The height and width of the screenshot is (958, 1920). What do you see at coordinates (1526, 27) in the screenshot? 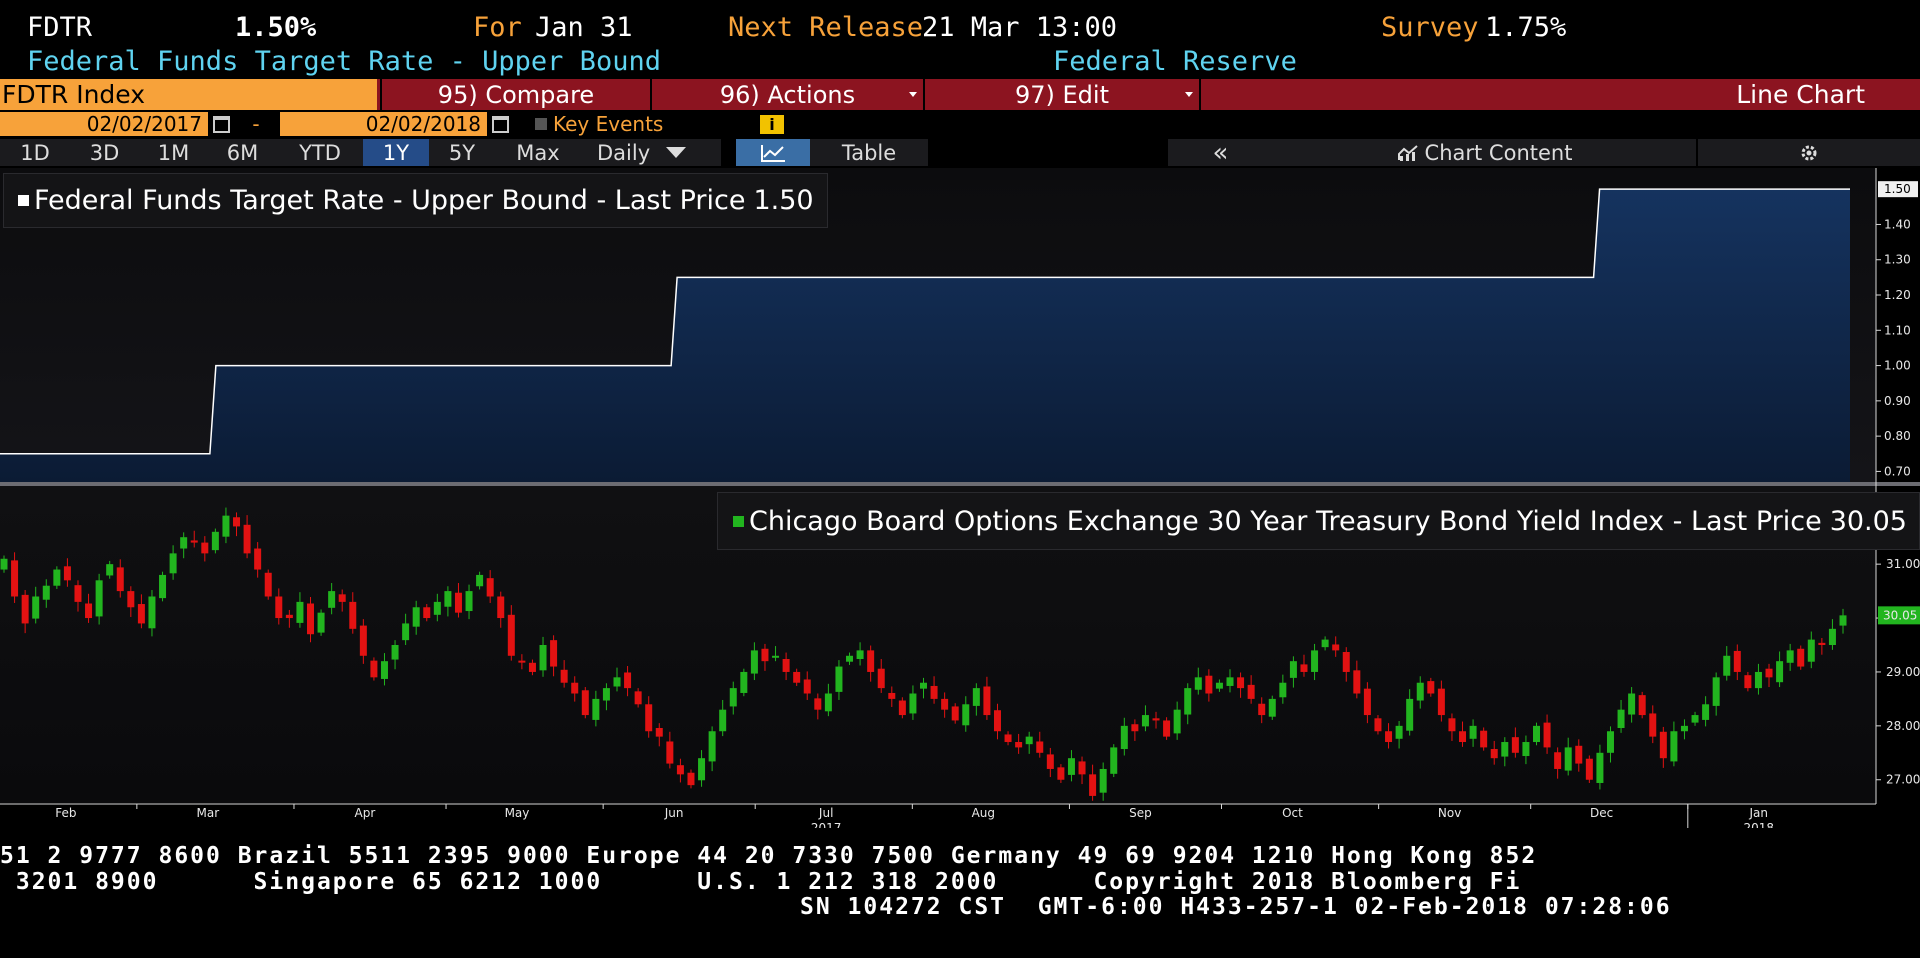
I see `survey-value: 1.75%` at bounding box center [1526, 27].